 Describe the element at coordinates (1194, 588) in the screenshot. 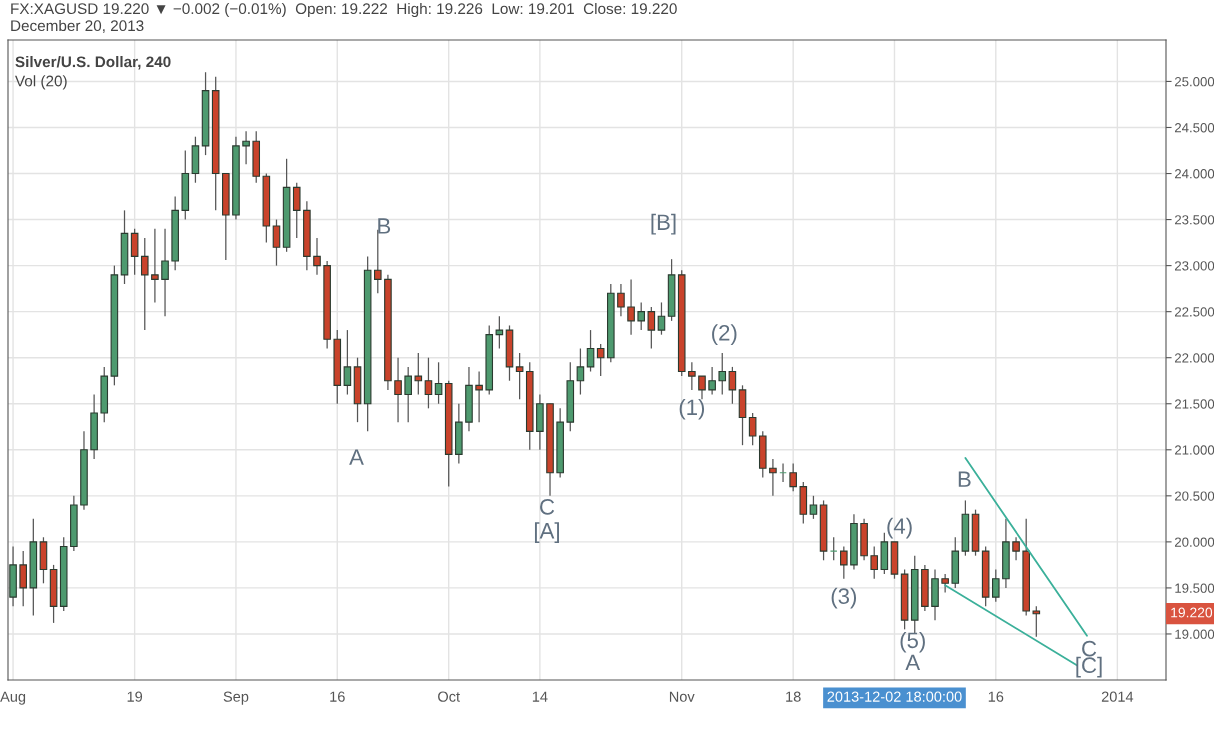

I see `y-tick-label: 19.500` at that location.